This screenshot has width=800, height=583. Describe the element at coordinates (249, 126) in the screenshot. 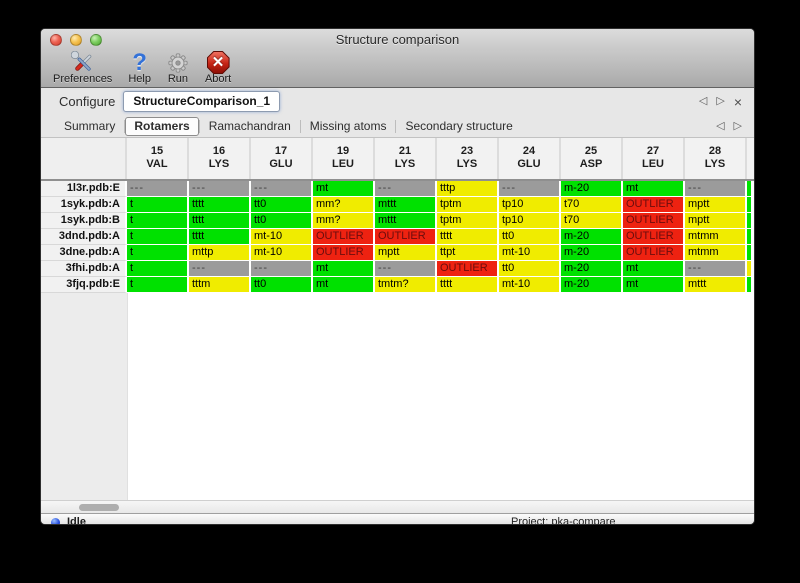

I see `tab-ramachandran: Ramachandran` at that location.